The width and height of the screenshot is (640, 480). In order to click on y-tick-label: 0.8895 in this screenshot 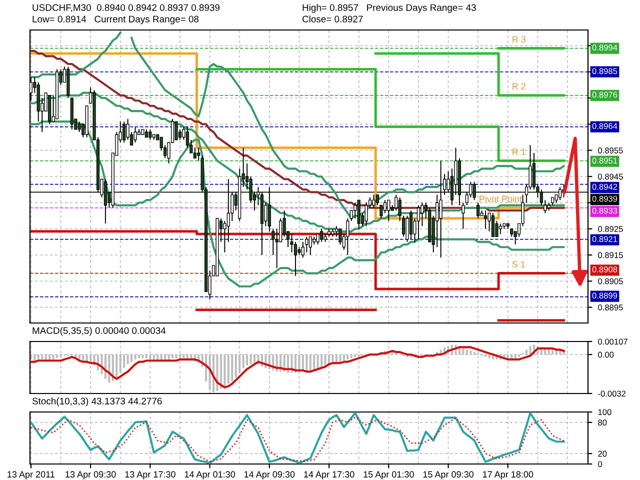, I will do `click(610, 307)`.